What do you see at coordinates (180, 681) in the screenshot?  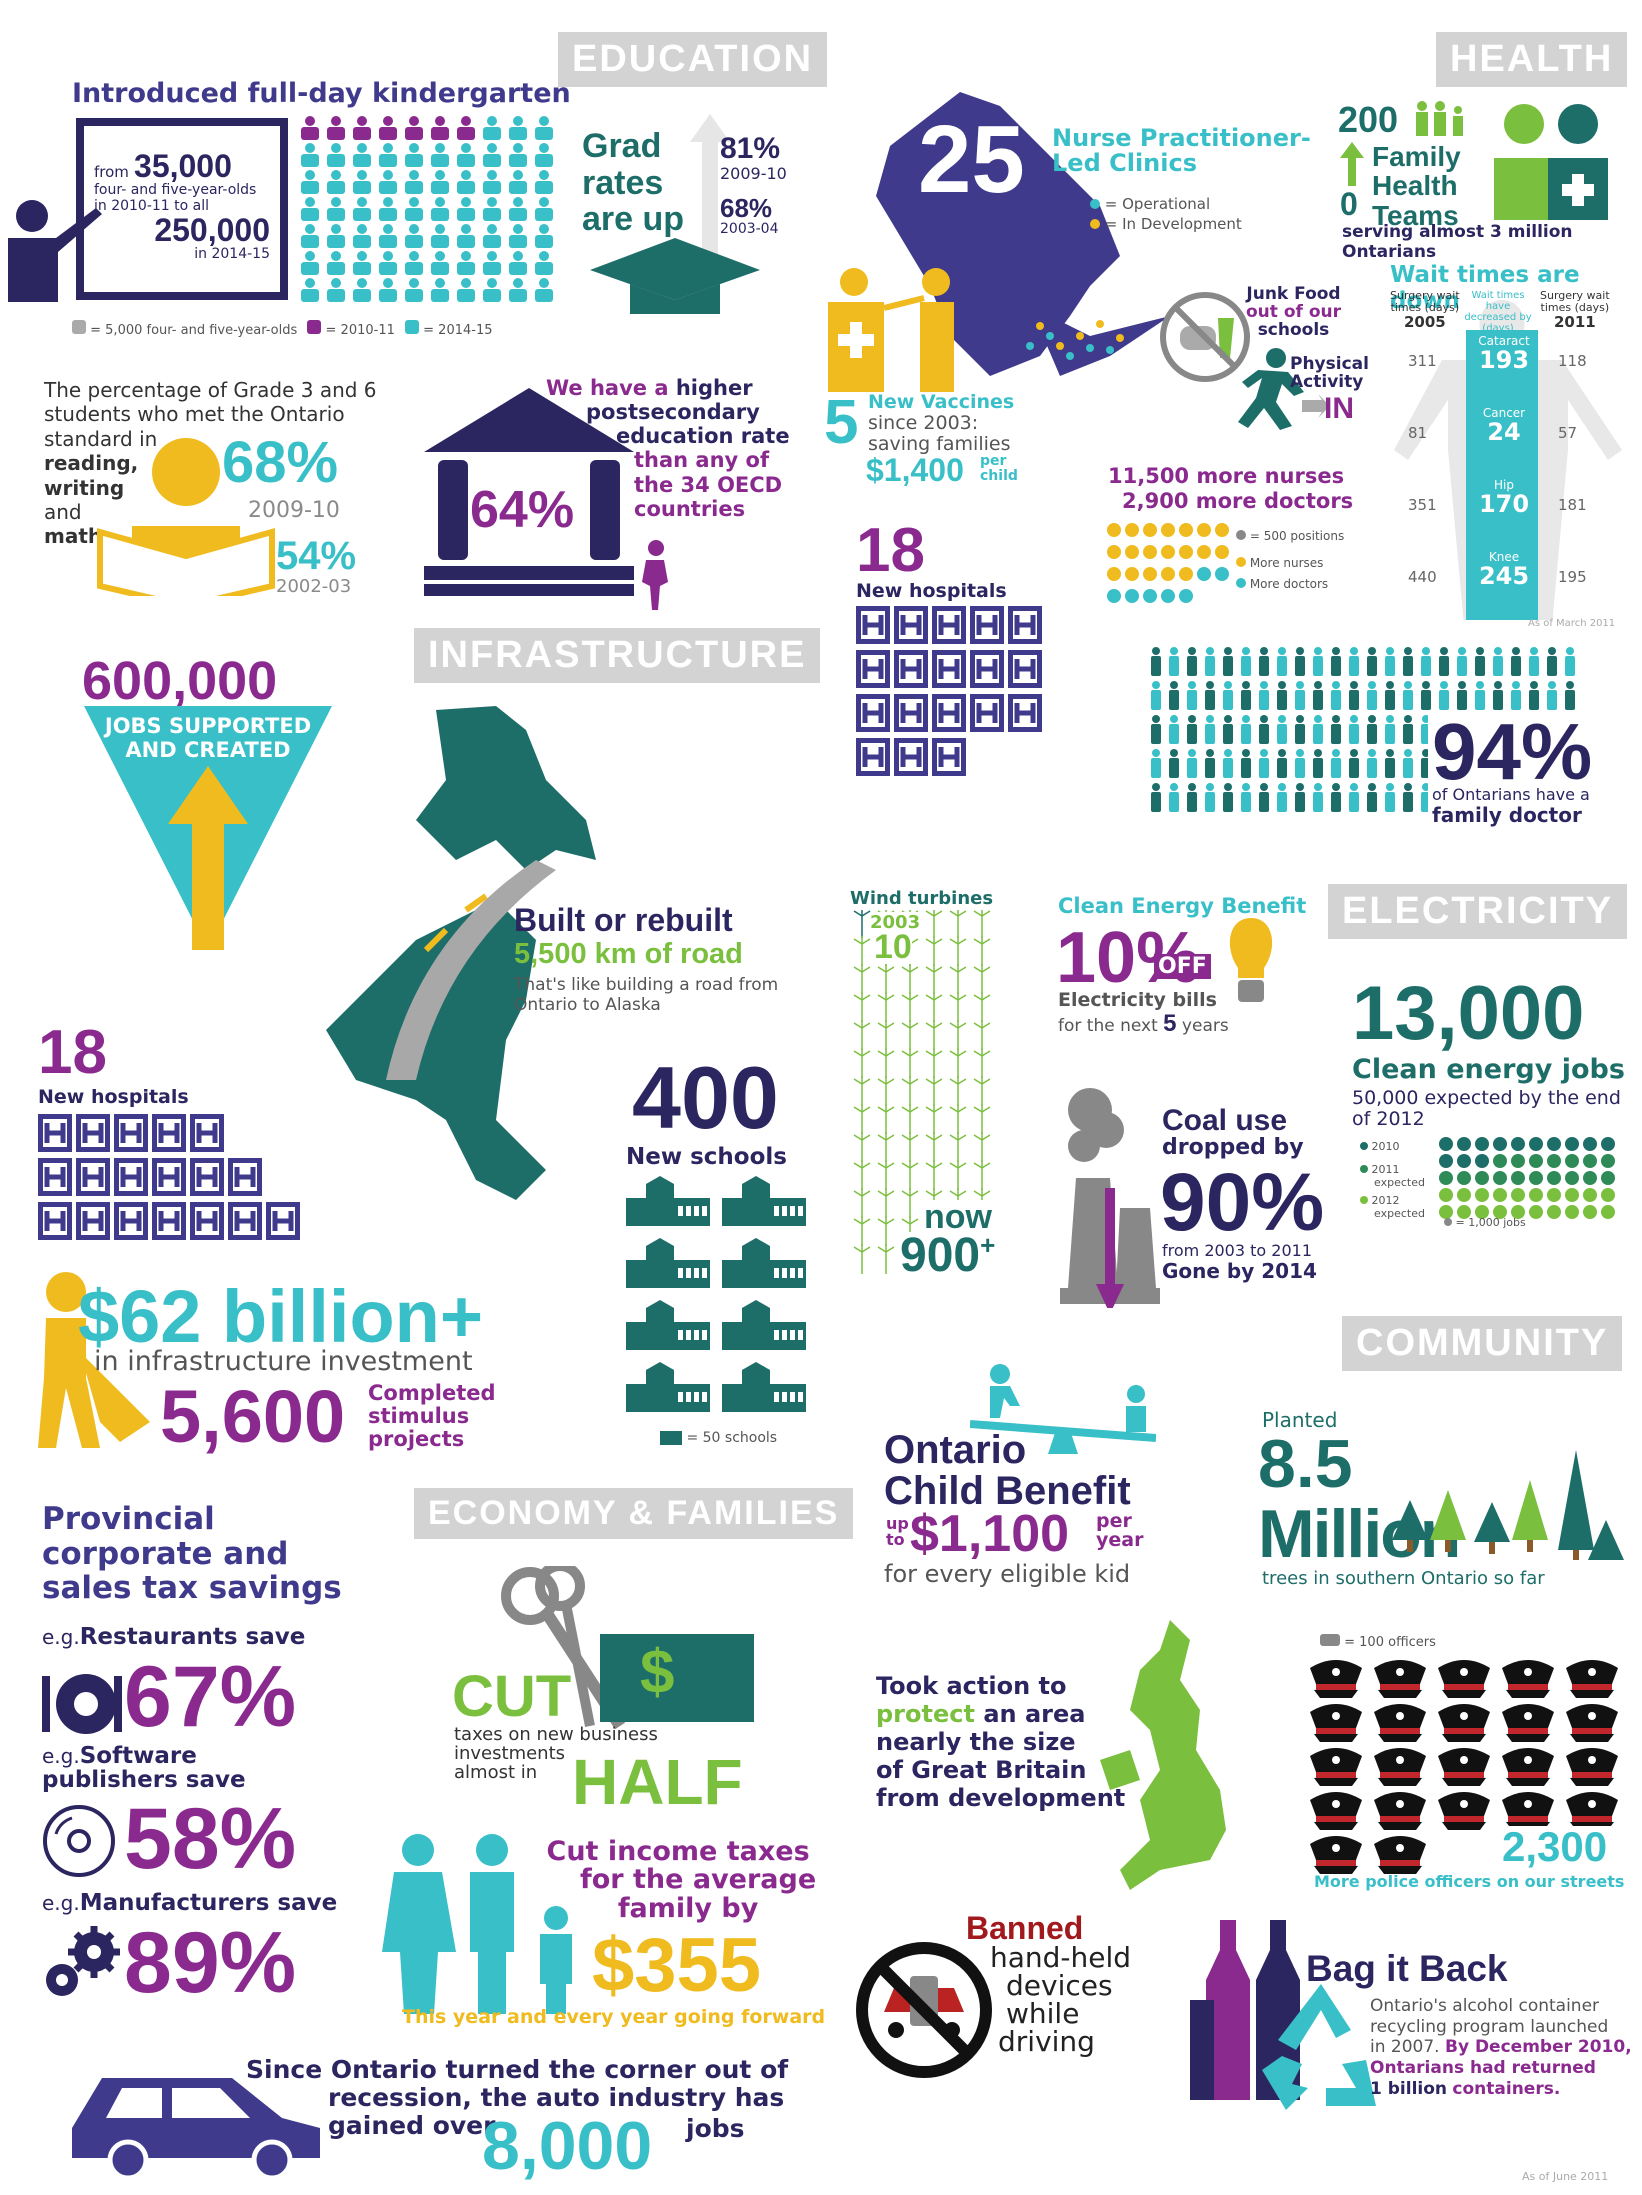 I see `jobs-num: 600,000` at bounding box center [180, 681].